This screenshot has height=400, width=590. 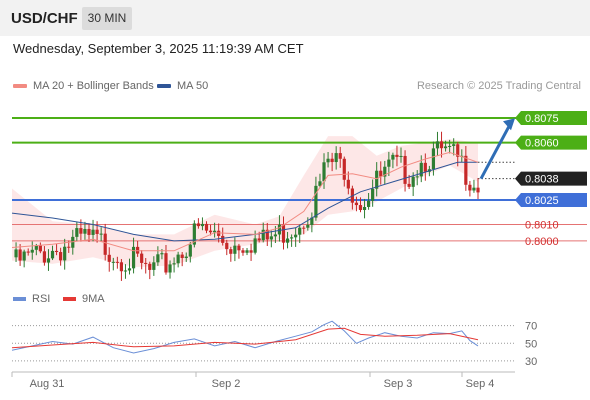 What do you see at coordinates (164, 86) in the screenshot?
I see `ma50-swatch` at bounding box center [164, 86].